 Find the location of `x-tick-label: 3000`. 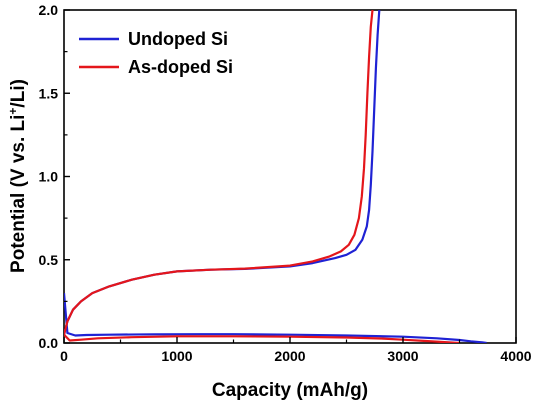

x-tick-label: 3000 is located at coordinates (402, 356).